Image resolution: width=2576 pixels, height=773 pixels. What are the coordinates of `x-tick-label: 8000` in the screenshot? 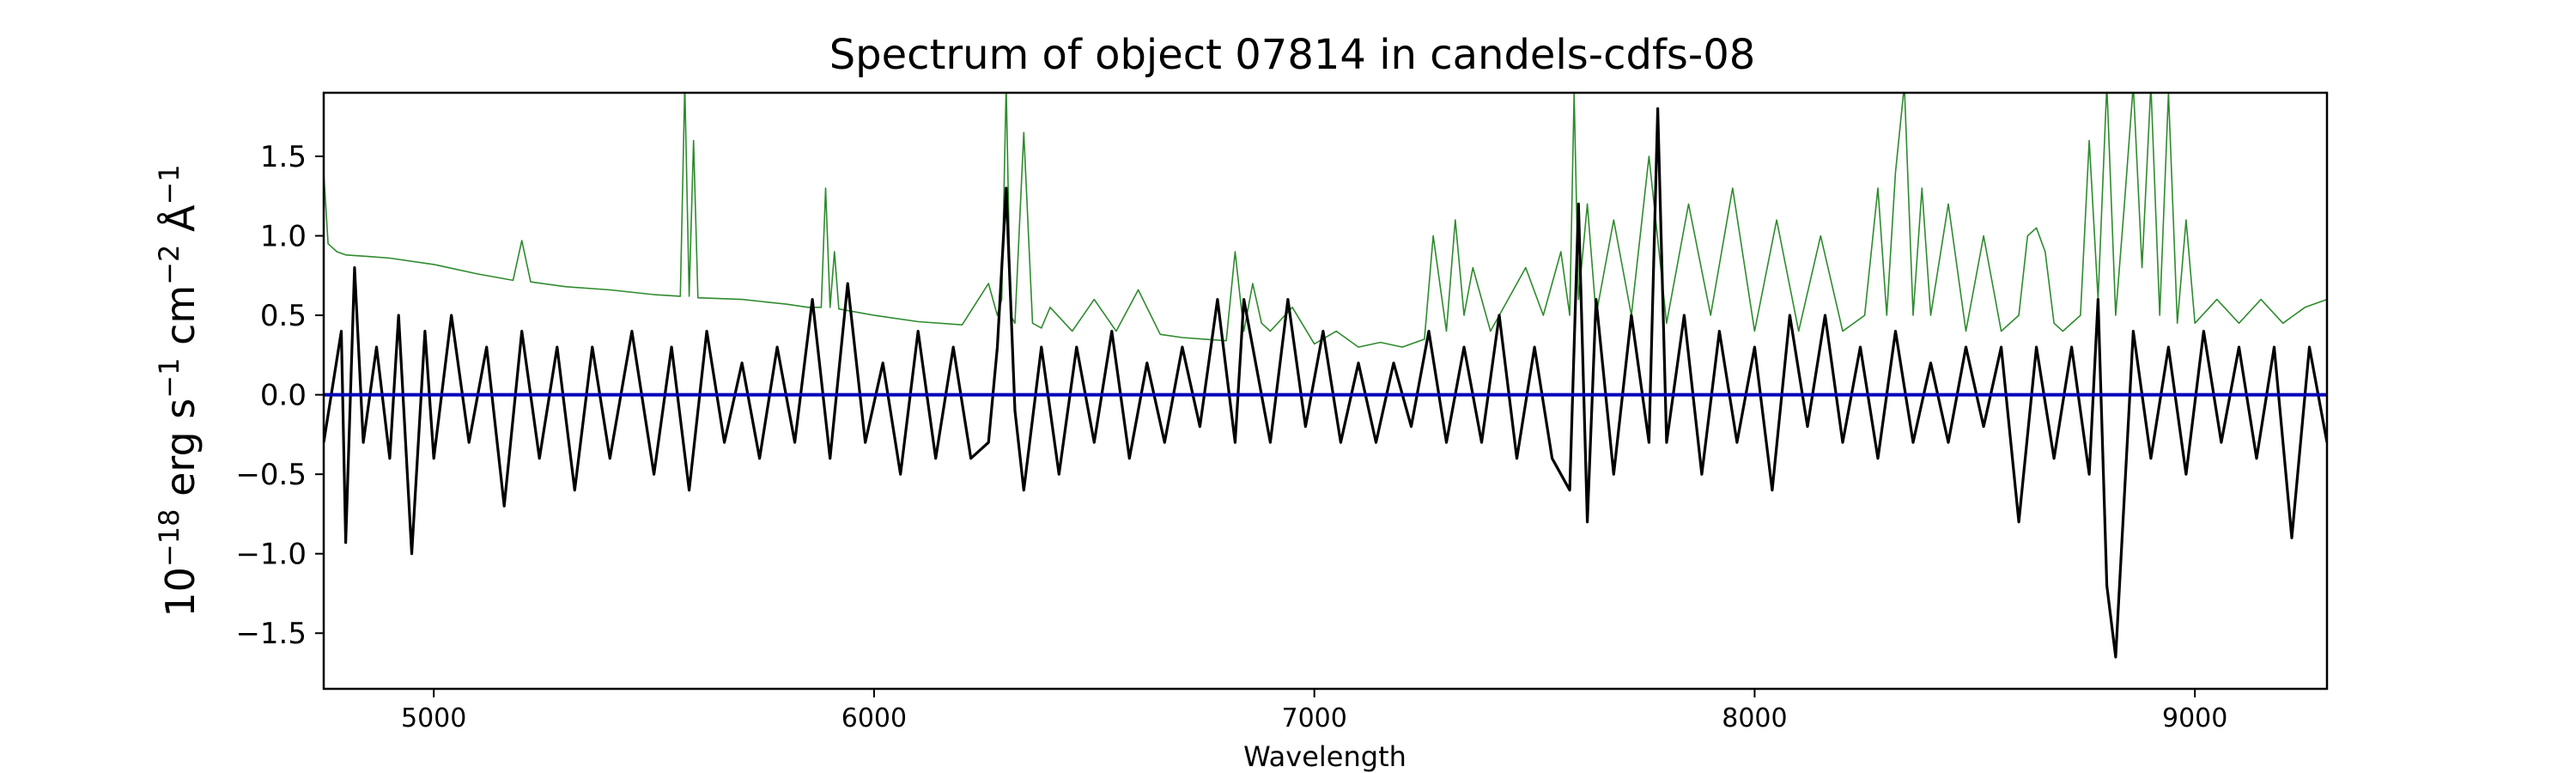 It's located at (1755, 718).